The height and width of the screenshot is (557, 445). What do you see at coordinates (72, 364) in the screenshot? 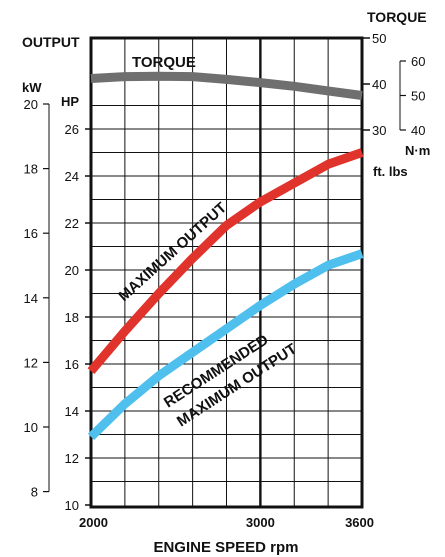
I see `hp-tick-label: 16` at bounding box center [72, 364].